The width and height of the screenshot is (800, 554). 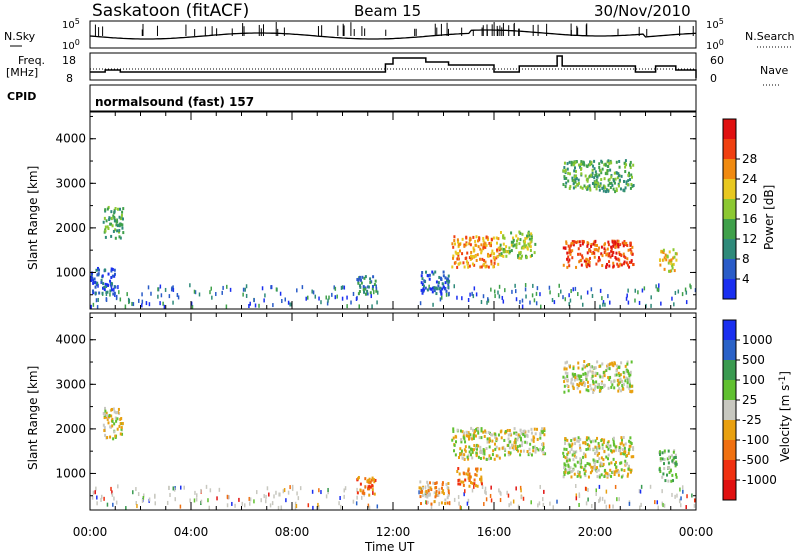 What do you see at coordinates (70, 340) in the screenshot?
I see `y-tick-label: 4000` at bounding box center [70, 340].